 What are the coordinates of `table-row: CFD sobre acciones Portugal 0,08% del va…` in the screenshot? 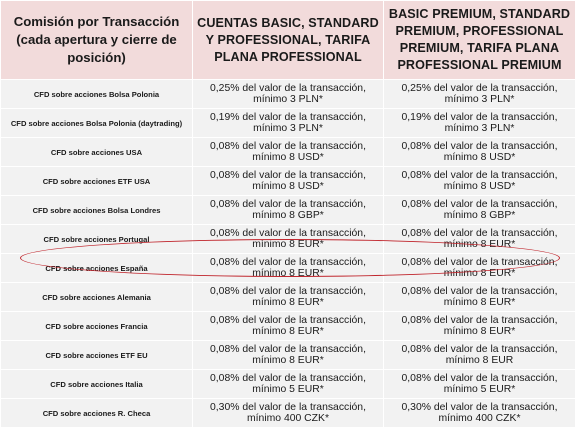 It's located at (288, 239).